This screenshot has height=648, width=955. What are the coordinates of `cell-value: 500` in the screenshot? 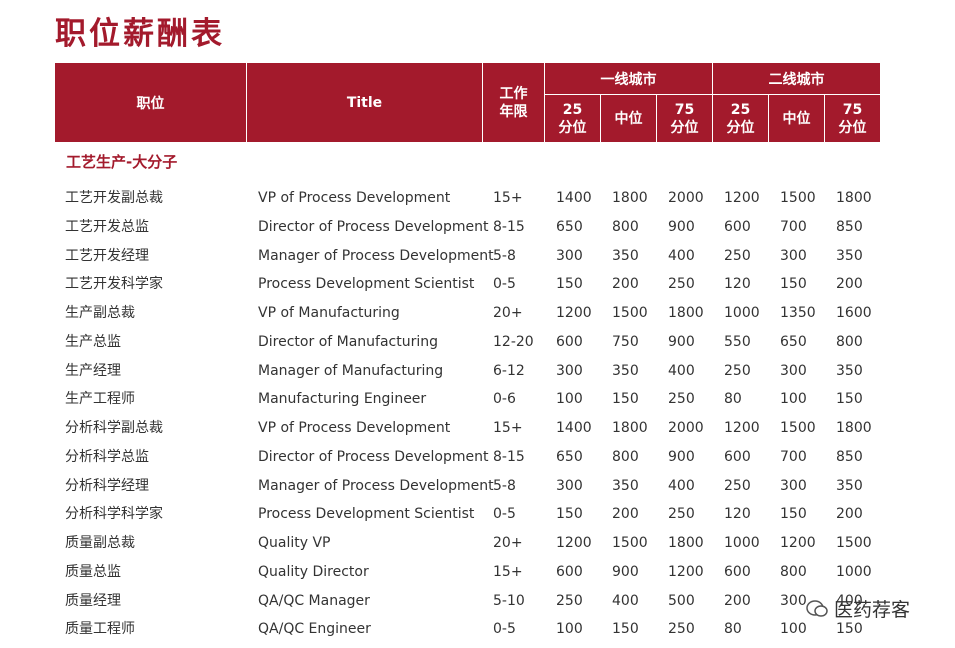 It's located at (681, 600).